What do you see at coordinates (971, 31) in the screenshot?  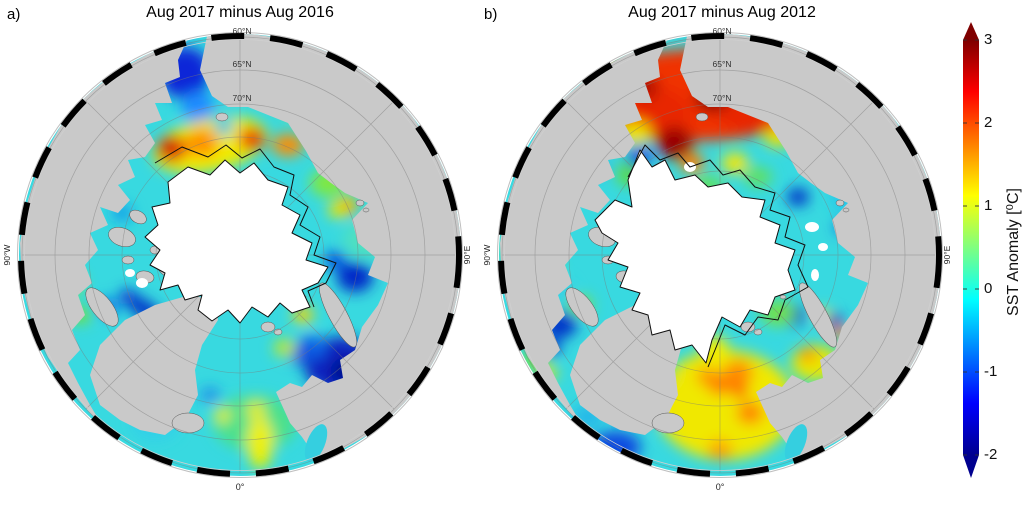 I see `colorbar-arrow-top` at bounding box center [971, 31].